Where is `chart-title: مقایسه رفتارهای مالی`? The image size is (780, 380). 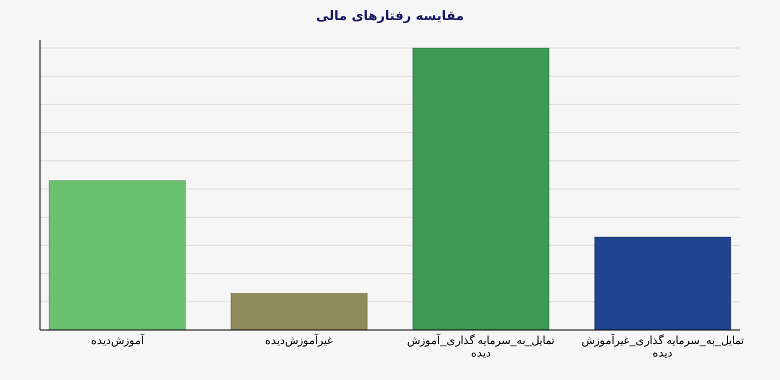
chart-title: مقایسه رفتارهای مالی is located at coordinates (390, 16).